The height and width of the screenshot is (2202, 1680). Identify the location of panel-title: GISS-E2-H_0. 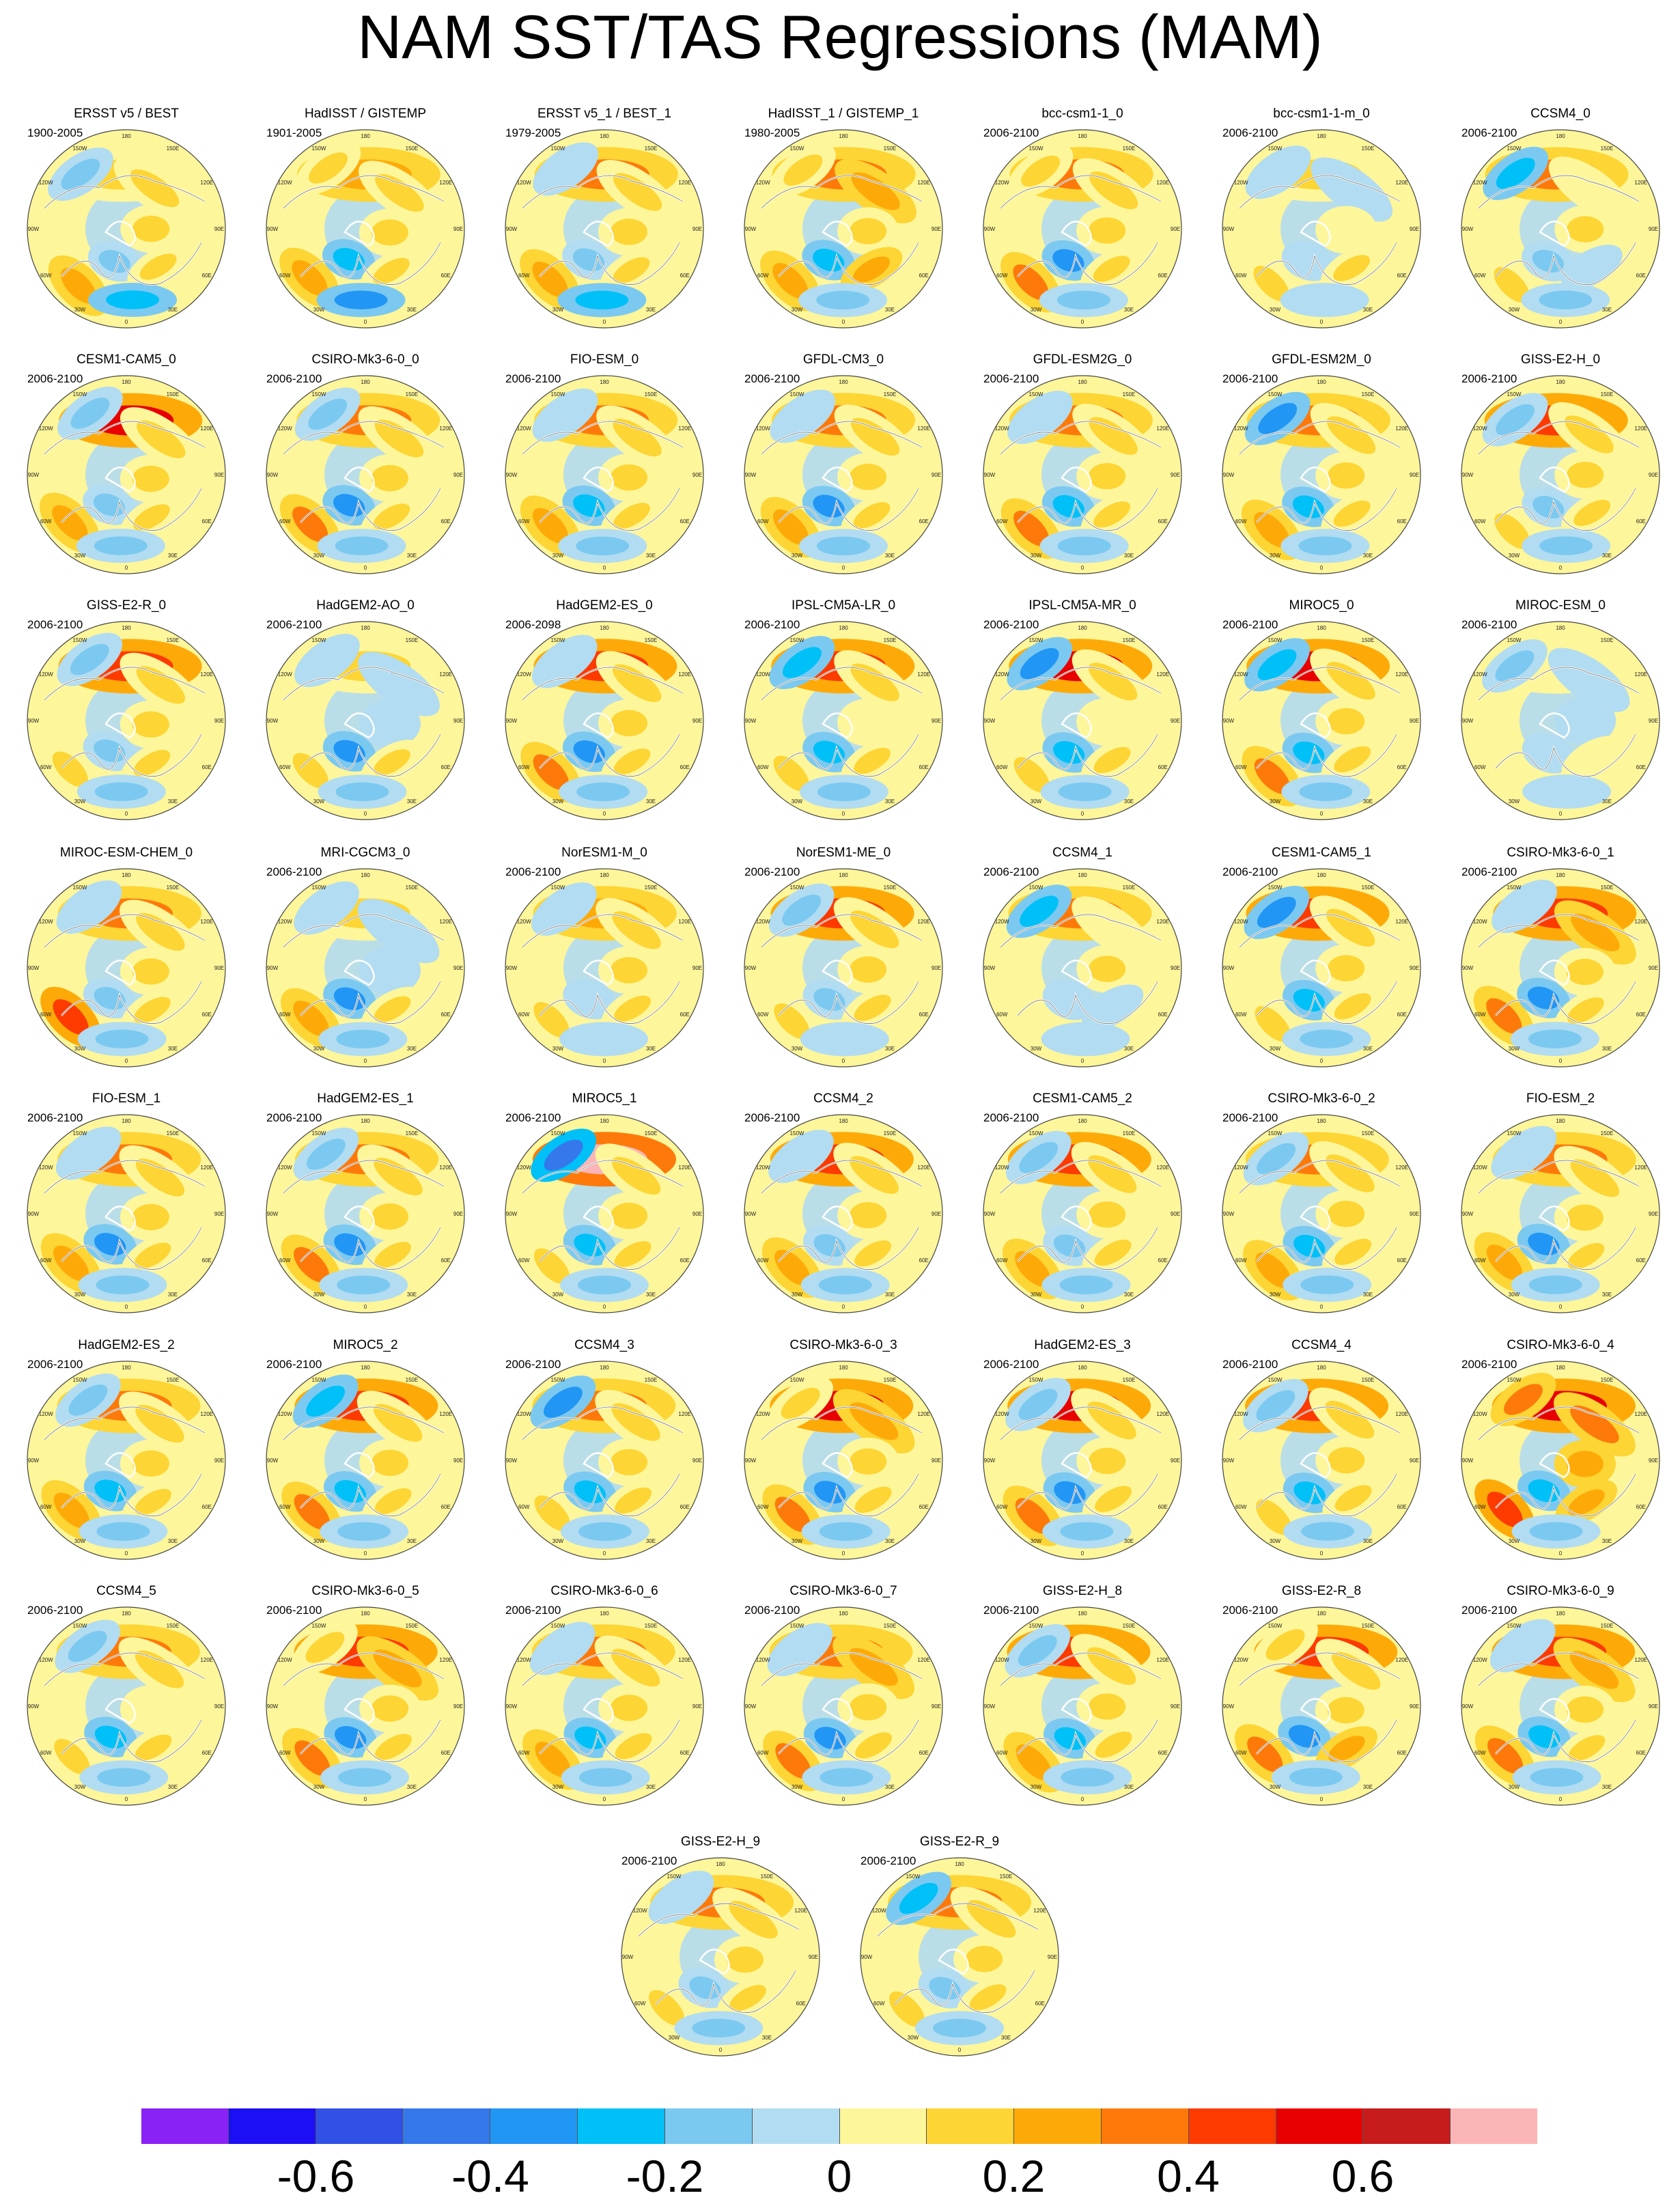
(1560, 360).